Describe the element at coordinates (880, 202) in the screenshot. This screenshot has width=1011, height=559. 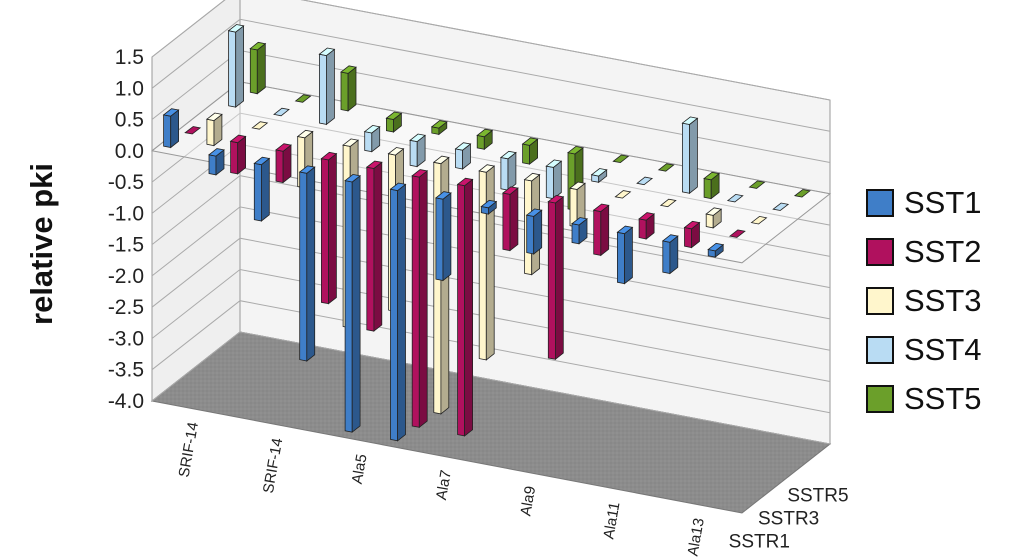
I see `legend-swatch` at that location.